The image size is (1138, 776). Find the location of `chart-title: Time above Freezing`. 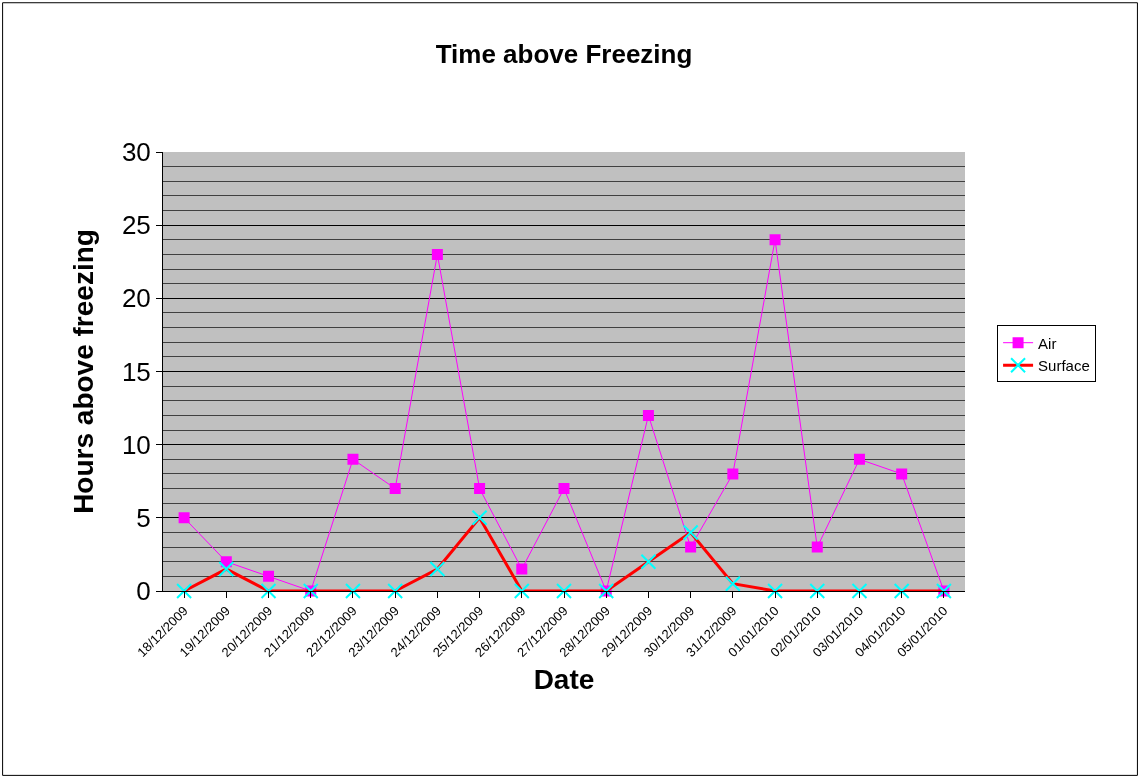

chart-title: Time above Freezing is located at coordinates (564, 54).